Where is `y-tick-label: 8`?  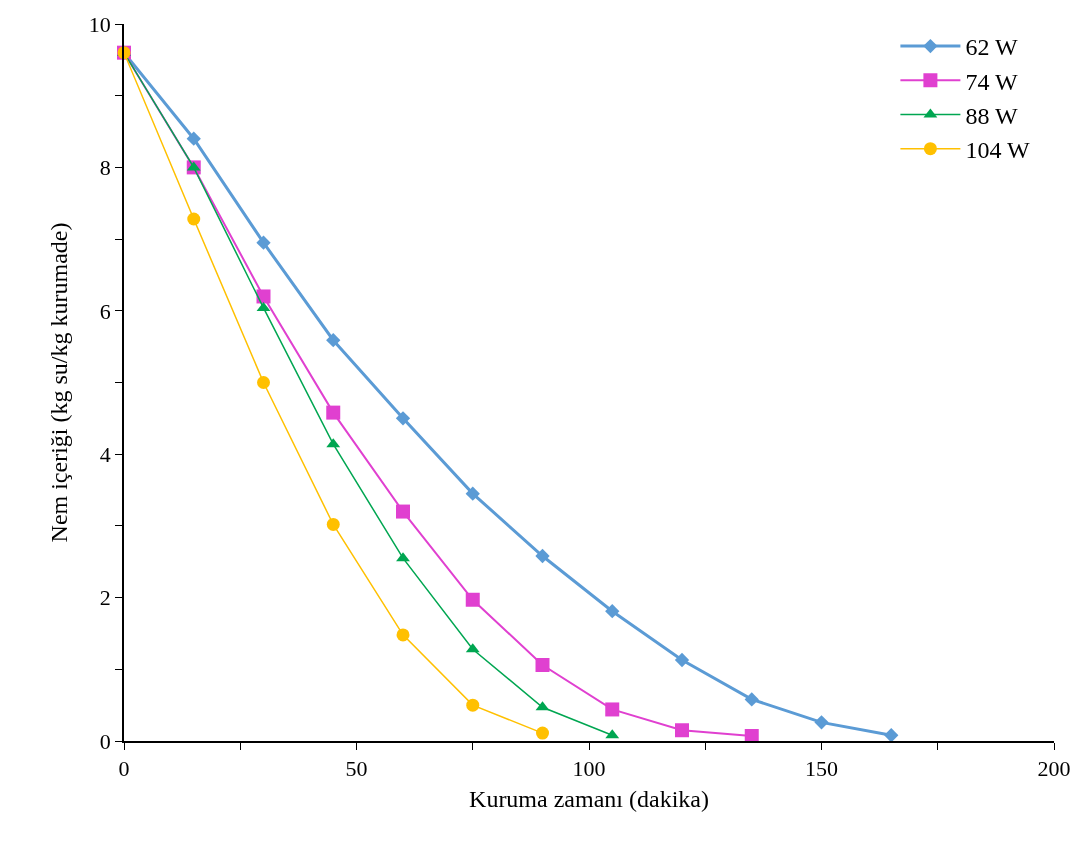
y-tick-label: 8 is located at coordinates (105, 168).